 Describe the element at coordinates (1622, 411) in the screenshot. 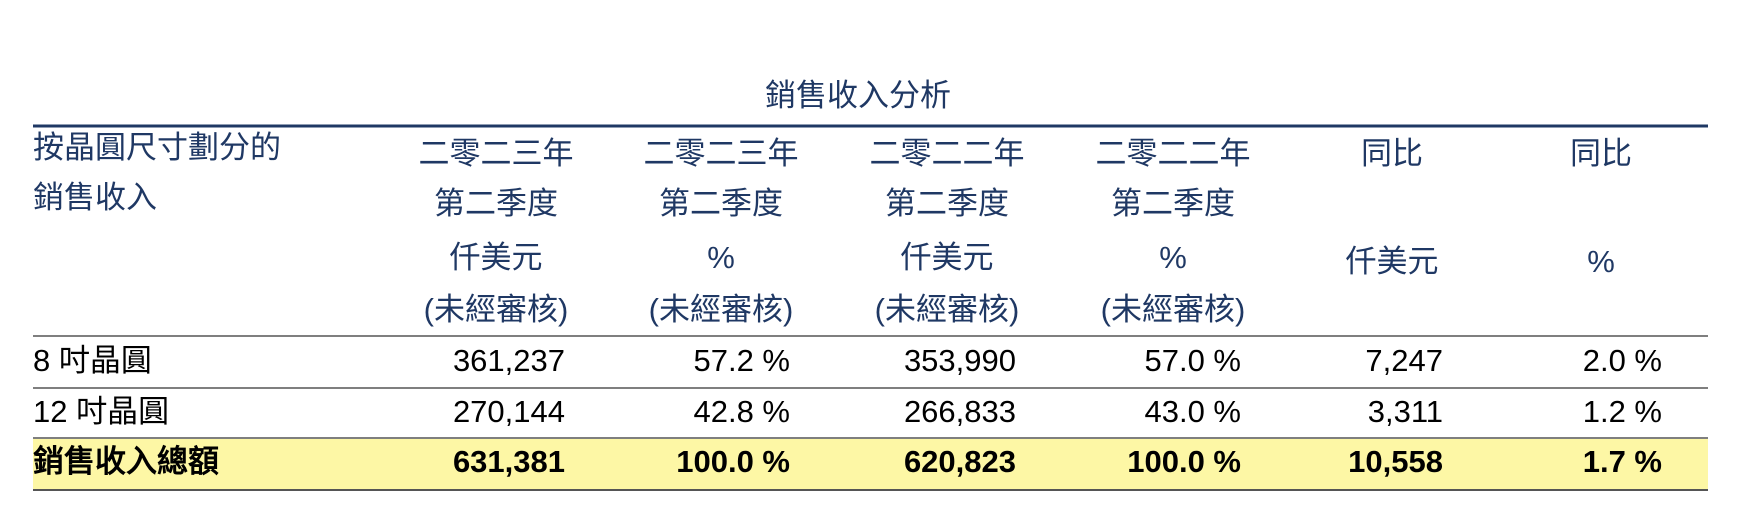

I see `cell-value: 1.2 %` at that location.